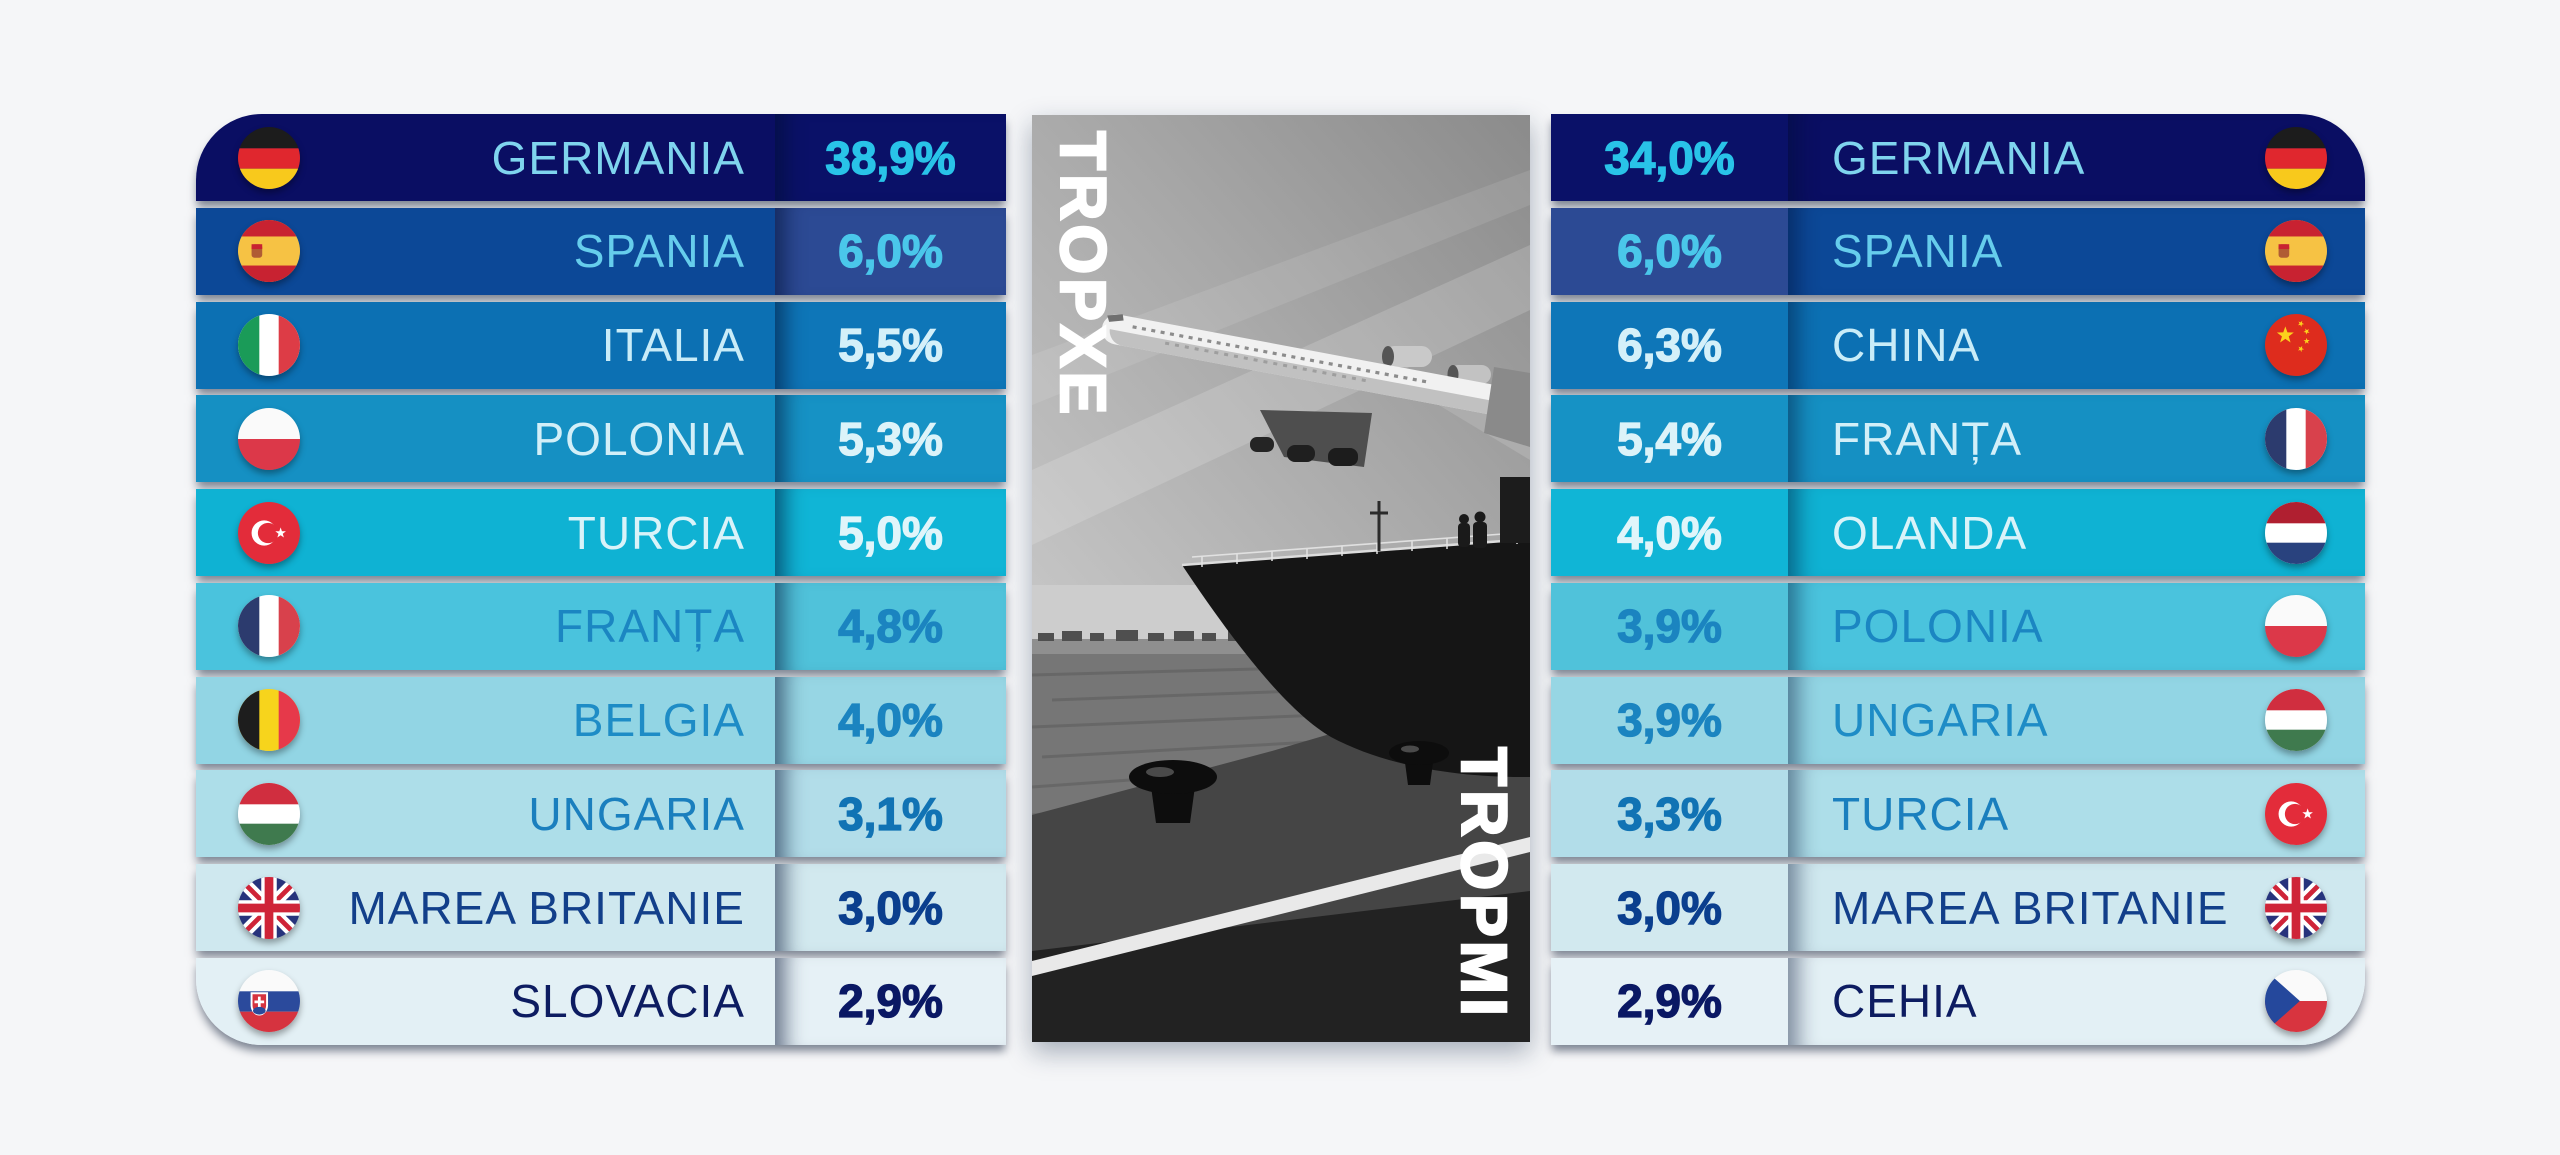 This screenshot has width=2560, height=1155. Describe the element at coordinates (636, 813) in the screenshot. I see `country-label: UNGARIA` at that location.